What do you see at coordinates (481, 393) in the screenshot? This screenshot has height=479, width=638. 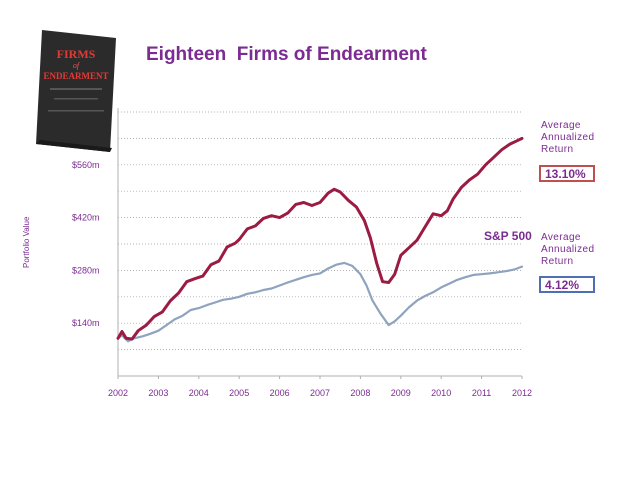 I see `x-tick-label: 2011` at bounding box center [481, 393].